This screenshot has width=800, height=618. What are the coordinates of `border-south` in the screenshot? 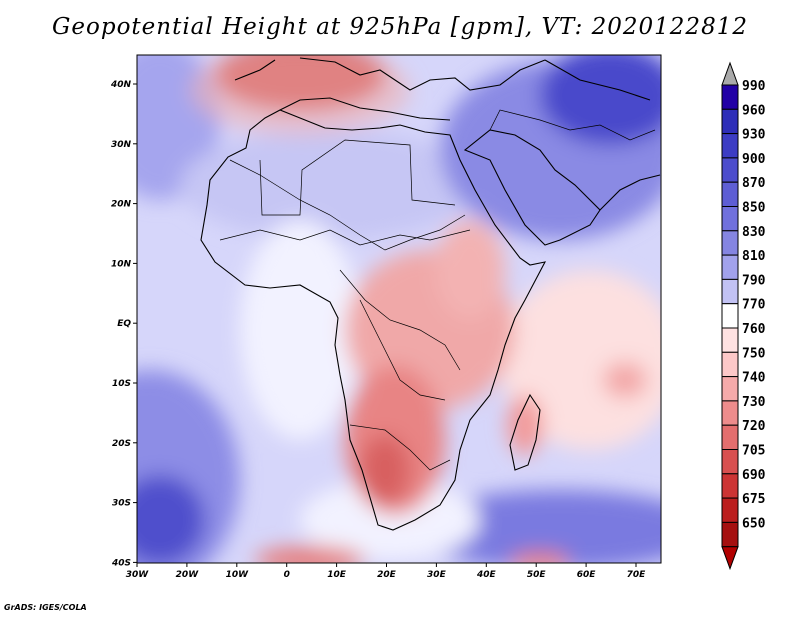 It's located at (400, 447).